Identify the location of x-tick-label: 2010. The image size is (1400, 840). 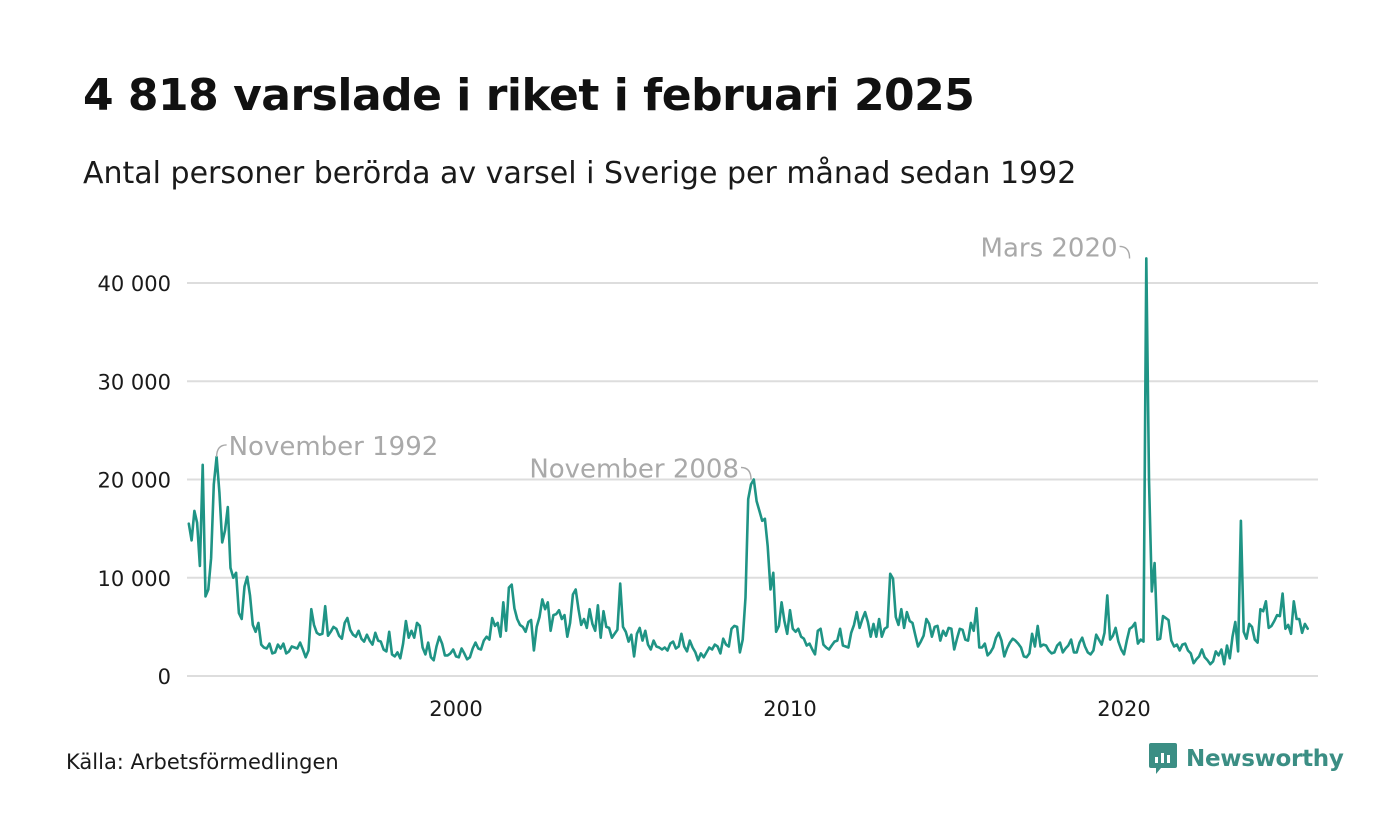
(789, 709).